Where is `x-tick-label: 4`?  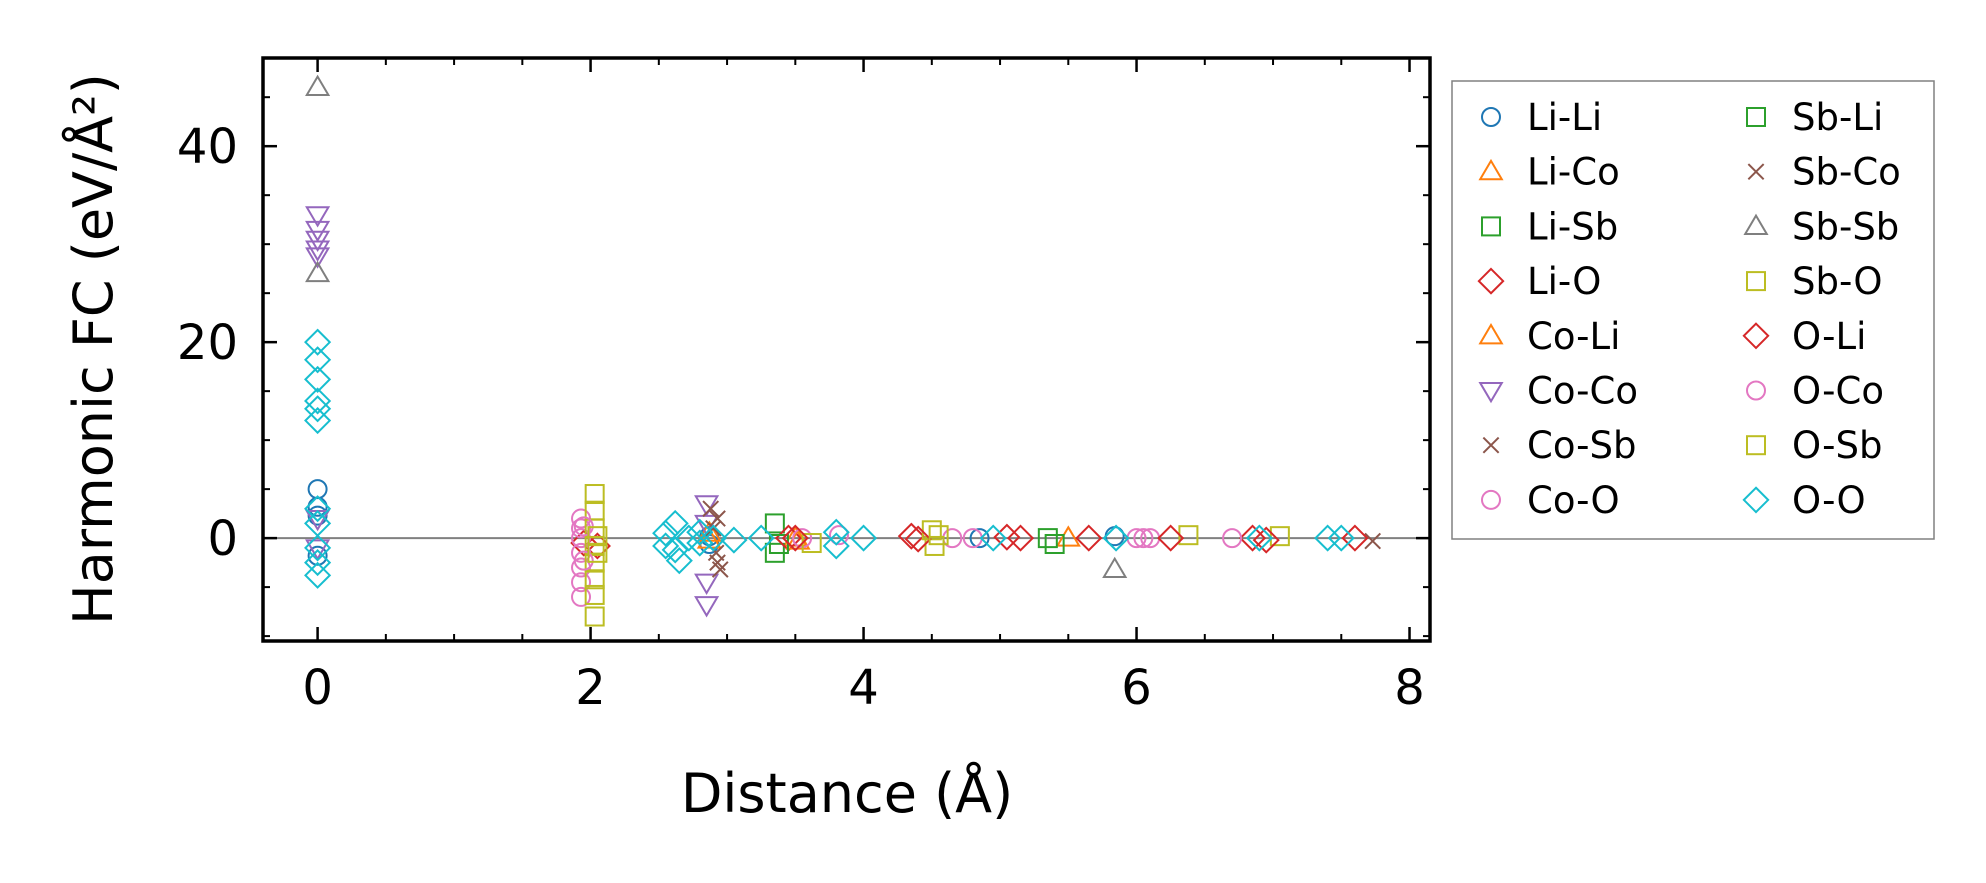 x-tick-label: 4 is located at coordinates (863, 688).